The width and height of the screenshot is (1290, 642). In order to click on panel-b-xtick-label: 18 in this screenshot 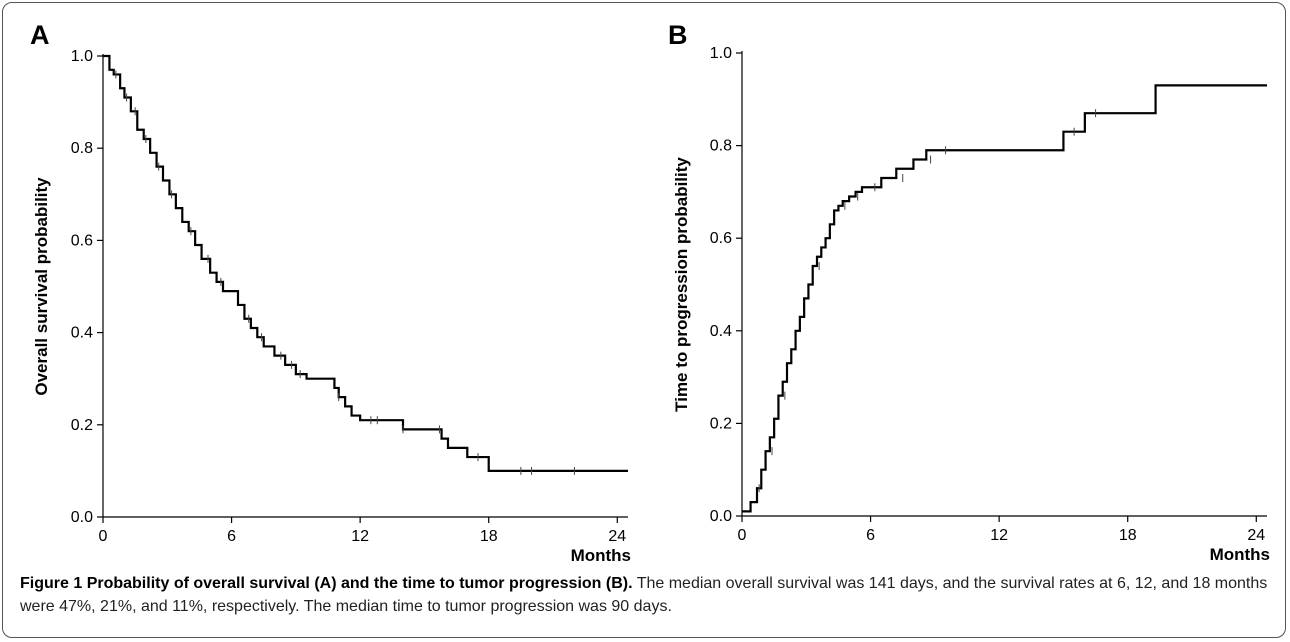, I will do `click(1128, 535)`.